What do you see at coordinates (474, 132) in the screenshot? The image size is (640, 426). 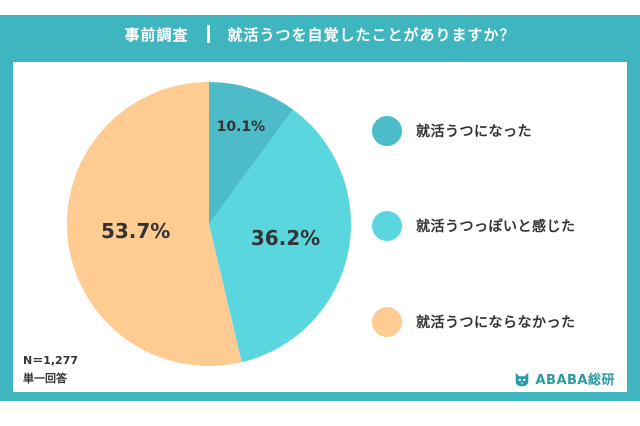 I see `legend-label: 就活うつになった` at bounding box center [474, 132].